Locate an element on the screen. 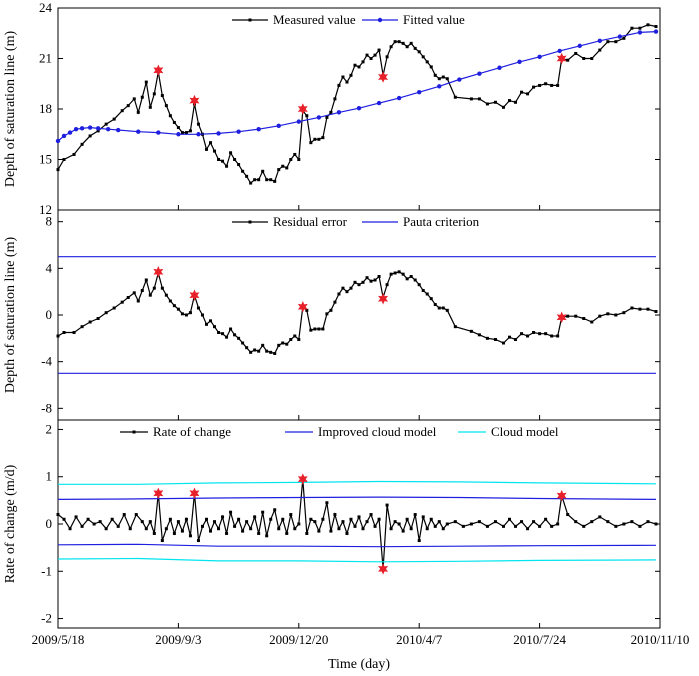 This screenshot has height=676, width=699. legend-label: Cloud model is located at coordinates (525, 431).